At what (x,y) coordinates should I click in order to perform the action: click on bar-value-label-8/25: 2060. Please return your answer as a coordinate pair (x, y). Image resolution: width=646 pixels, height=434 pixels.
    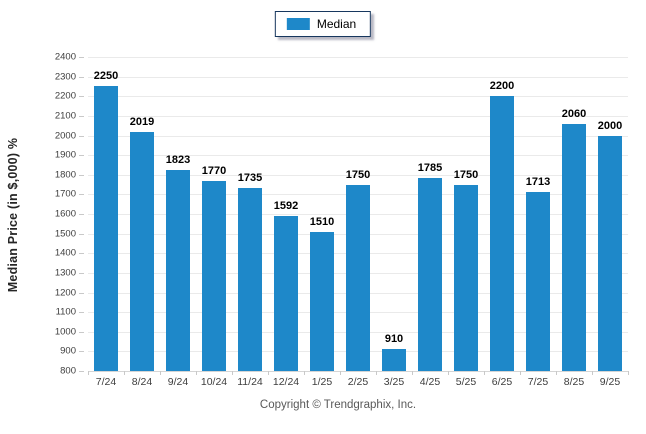
    Looking at the image, I should click on (574, 113).